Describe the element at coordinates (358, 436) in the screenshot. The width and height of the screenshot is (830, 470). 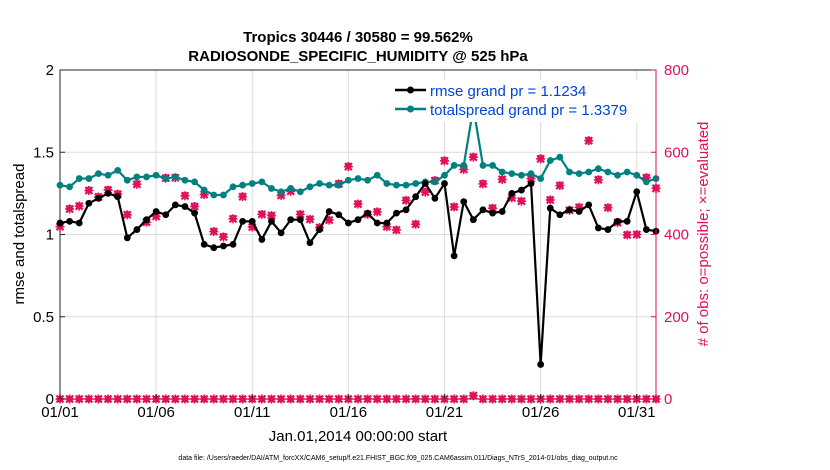
I see `x-axis-label: Jan.01,2014 00:00:00 start` at that location.